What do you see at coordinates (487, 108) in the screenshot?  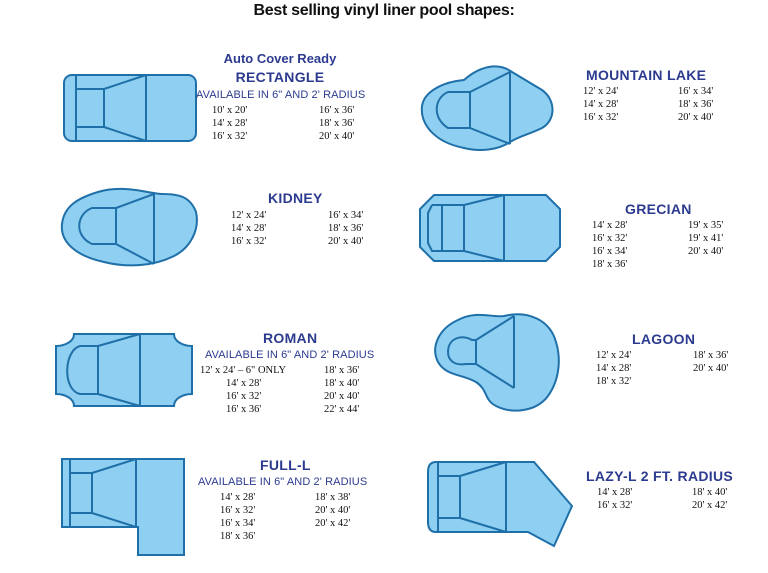 I see `mountain-lake-pool-diagram` at bounding box center [487, 108].